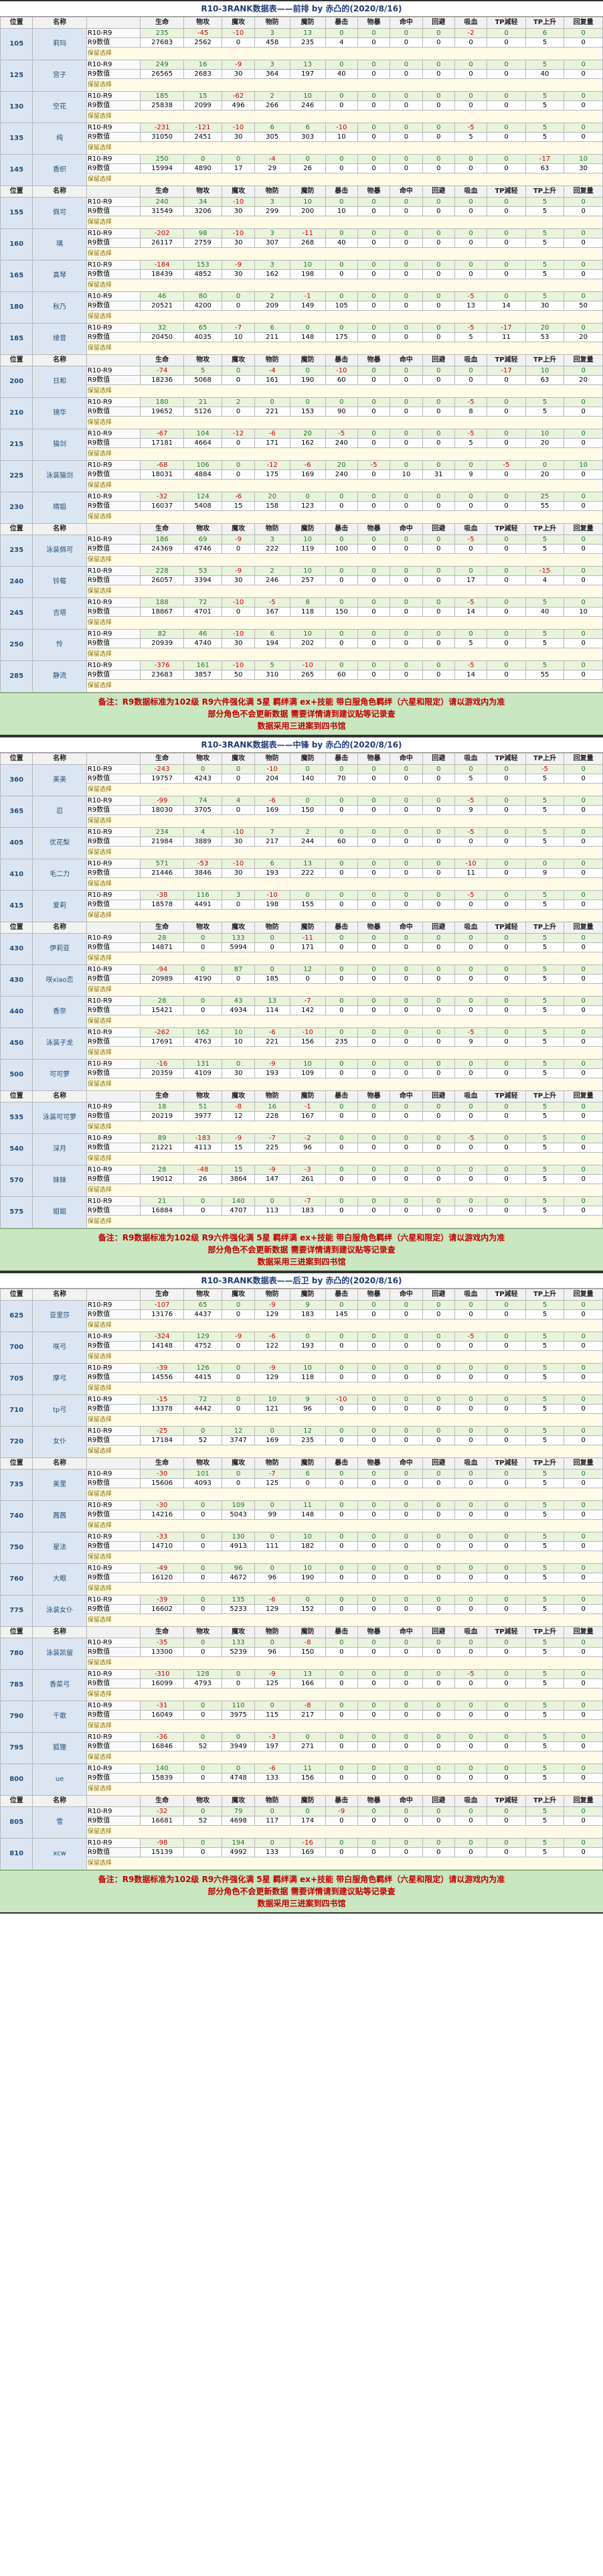  What do you see at coordinates (307, 1746) in the screenshot?
I see `base-cell: 271` at bounding box center [307, 1746].